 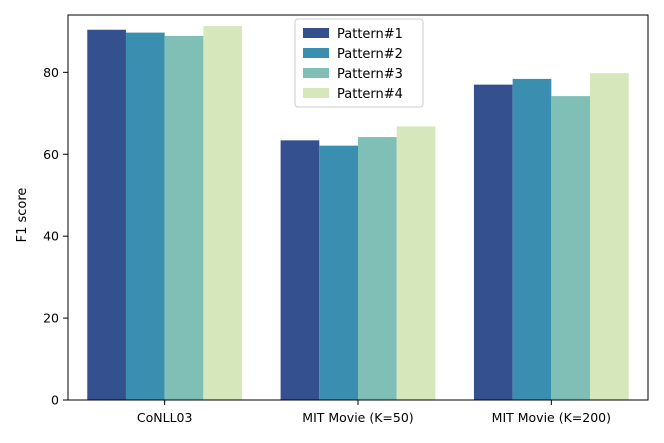 What do you see at coordinates (51, 318) in the screenshot?
I see `y-tick-label: 20` at bounding box center [51, 318].